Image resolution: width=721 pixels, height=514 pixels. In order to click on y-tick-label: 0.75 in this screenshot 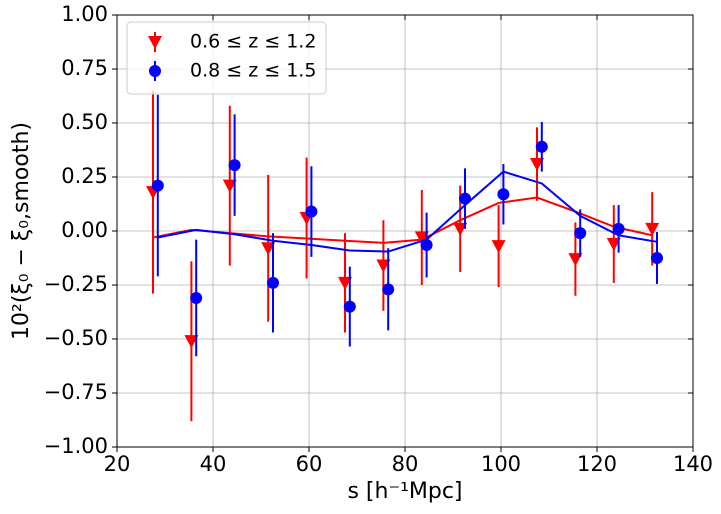, I will do `click(84, 68)`.